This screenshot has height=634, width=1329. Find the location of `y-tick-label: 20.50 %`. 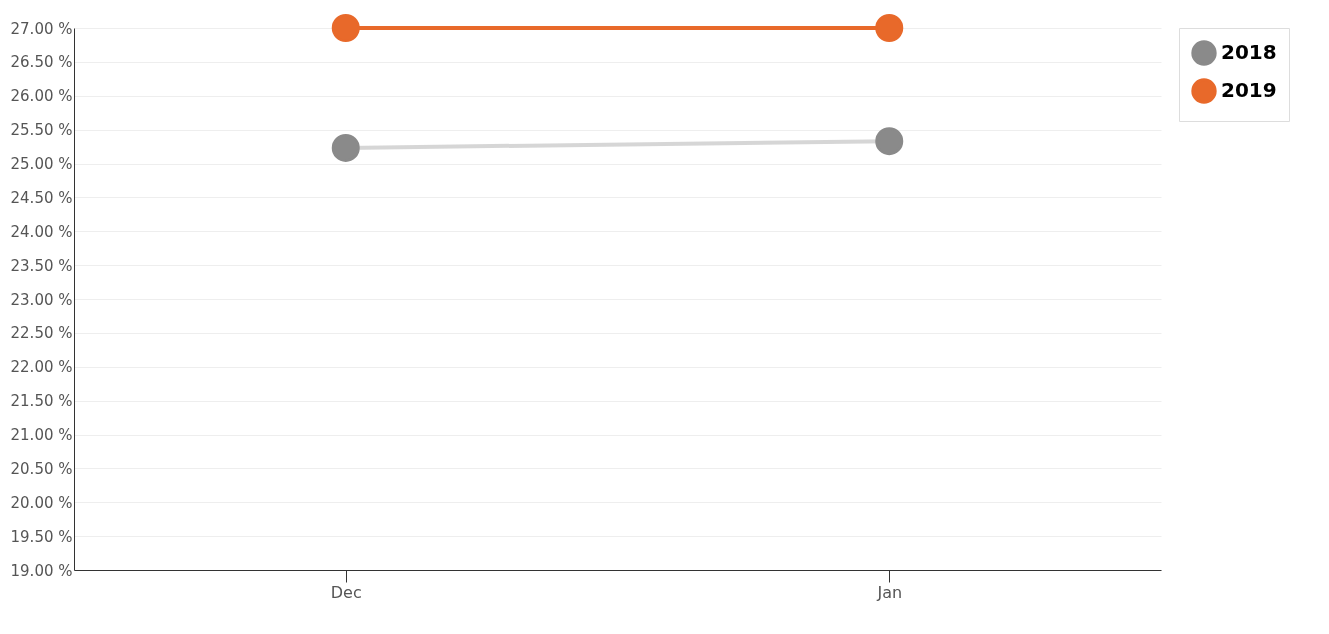

y-tick-label: 20.50 % is located at coordinates (41, 468).